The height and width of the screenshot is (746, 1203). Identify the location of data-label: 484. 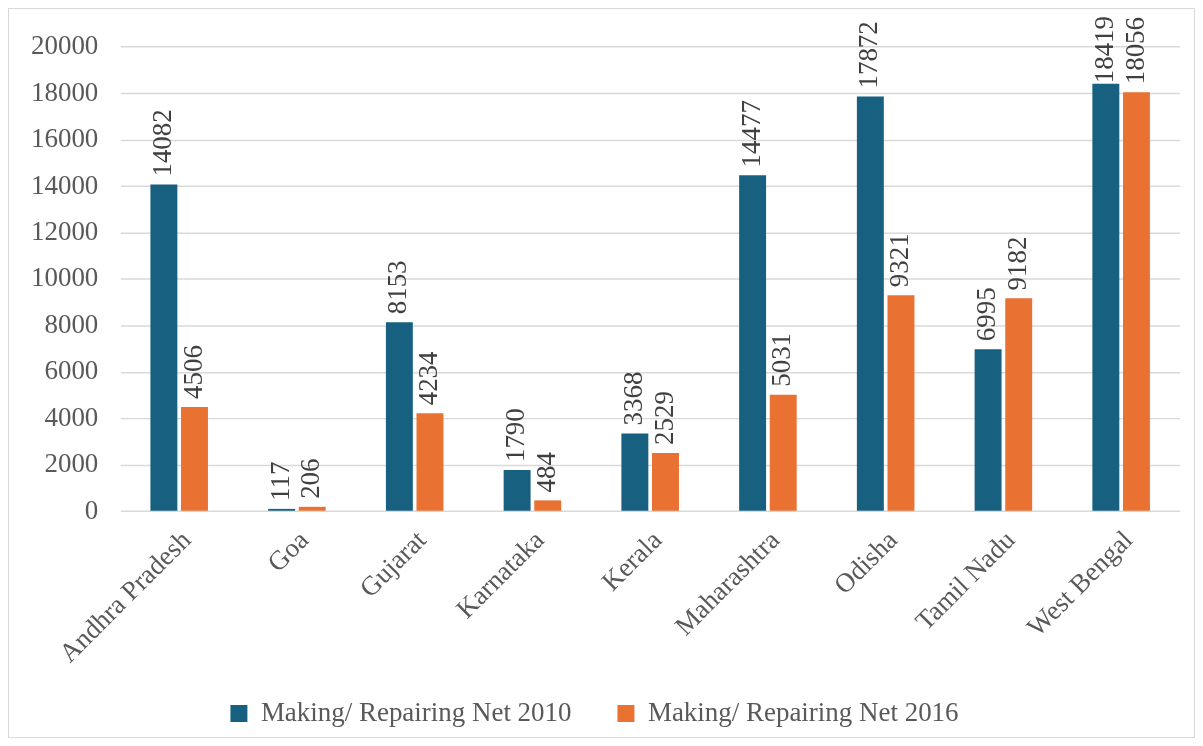
(545, 472).